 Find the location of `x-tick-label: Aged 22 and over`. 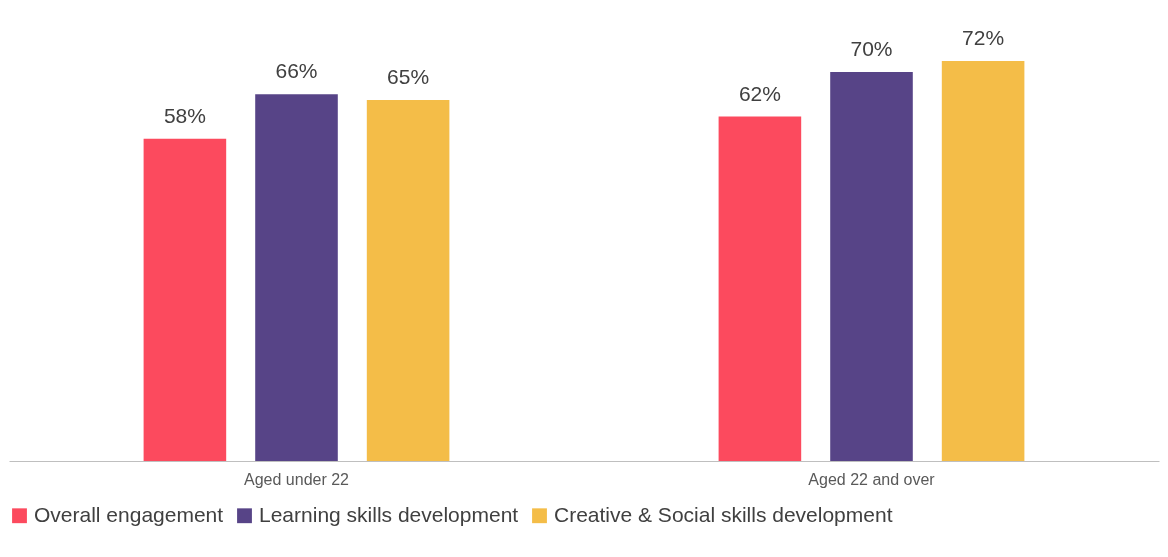

x-tick-label: Aged 22 and over is located at coordinates (872, 479).